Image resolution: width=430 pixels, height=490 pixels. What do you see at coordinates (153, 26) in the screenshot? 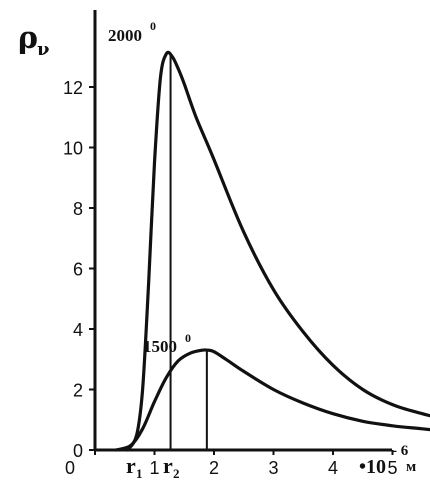
I see `series-label-2000-sup: 0` at bounding box center [153, 26].